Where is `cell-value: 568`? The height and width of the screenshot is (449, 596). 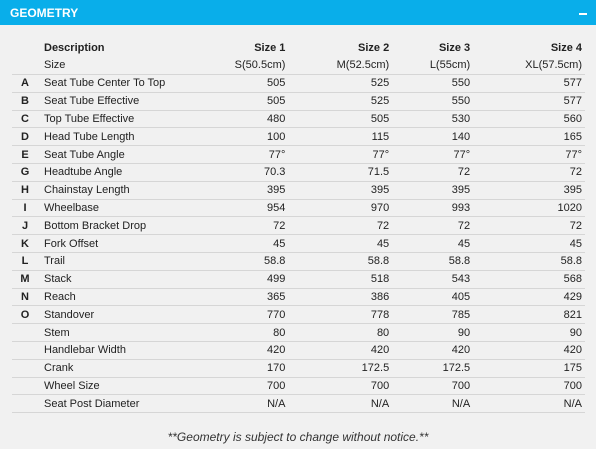 cell-value: 568 is located at coordinates (529, 279).